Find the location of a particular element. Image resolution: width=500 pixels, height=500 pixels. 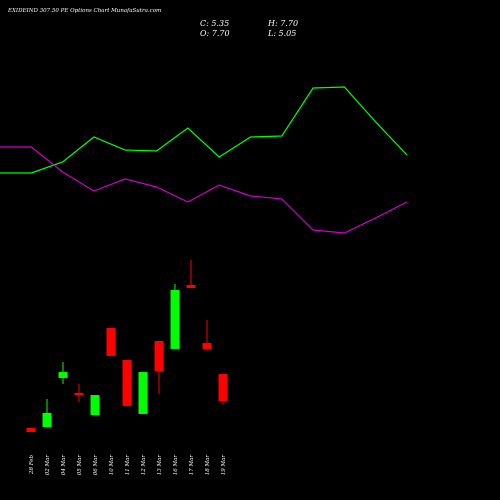

x-tick-label: 04 Mar is located at coordinates (64, 465).